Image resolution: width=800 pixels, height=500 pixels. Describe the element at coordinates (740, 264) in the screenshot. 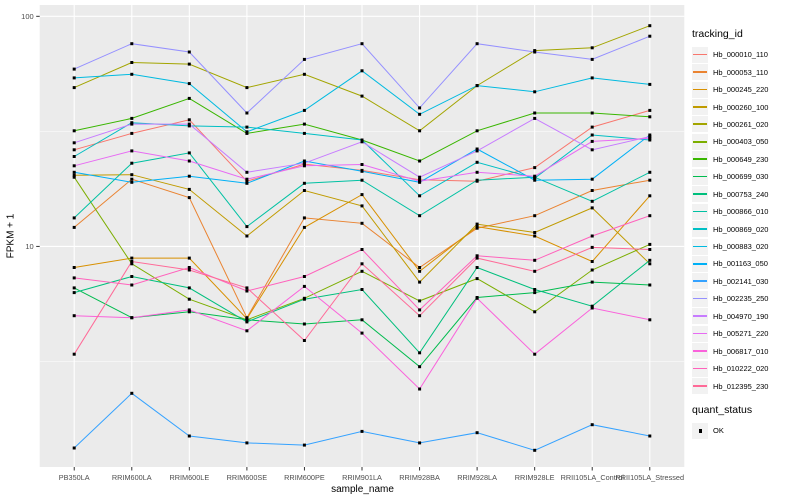

I see `legend-item-label: Hb_001163_050` at that location.